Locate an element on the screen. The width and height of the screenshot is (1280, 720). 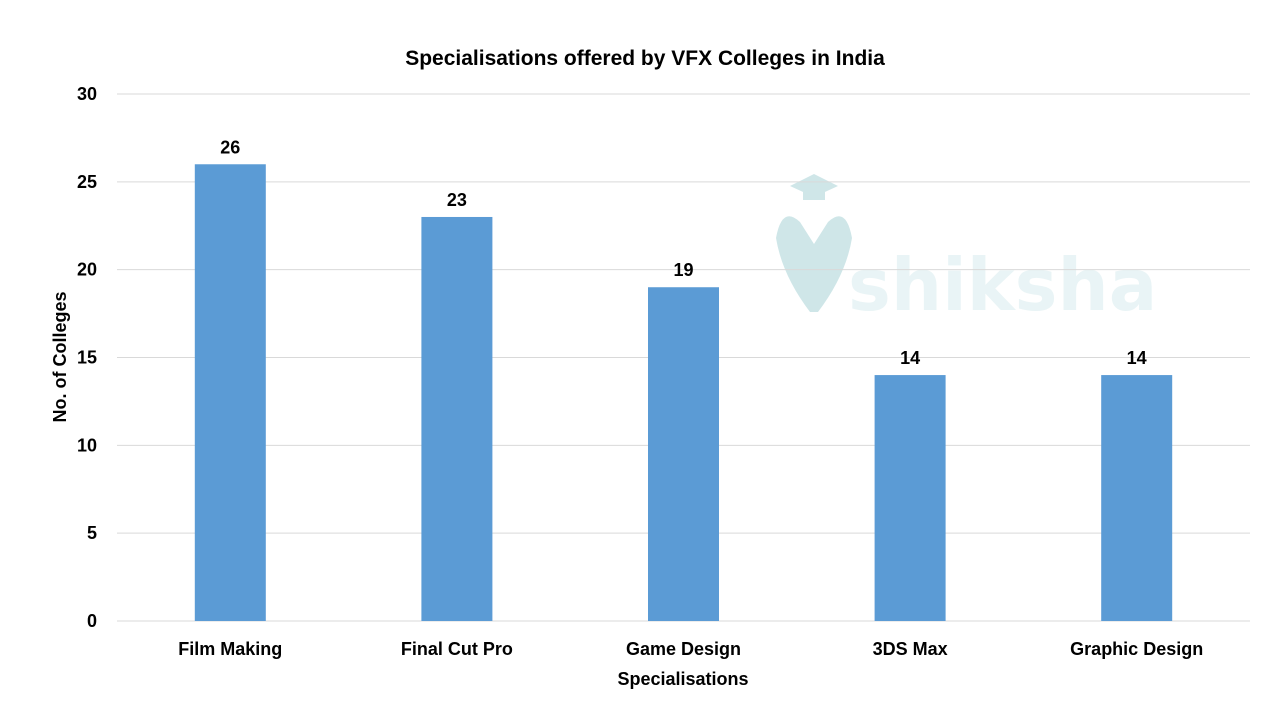
y-tick-label: 30 is located at coordinates (87, 94).